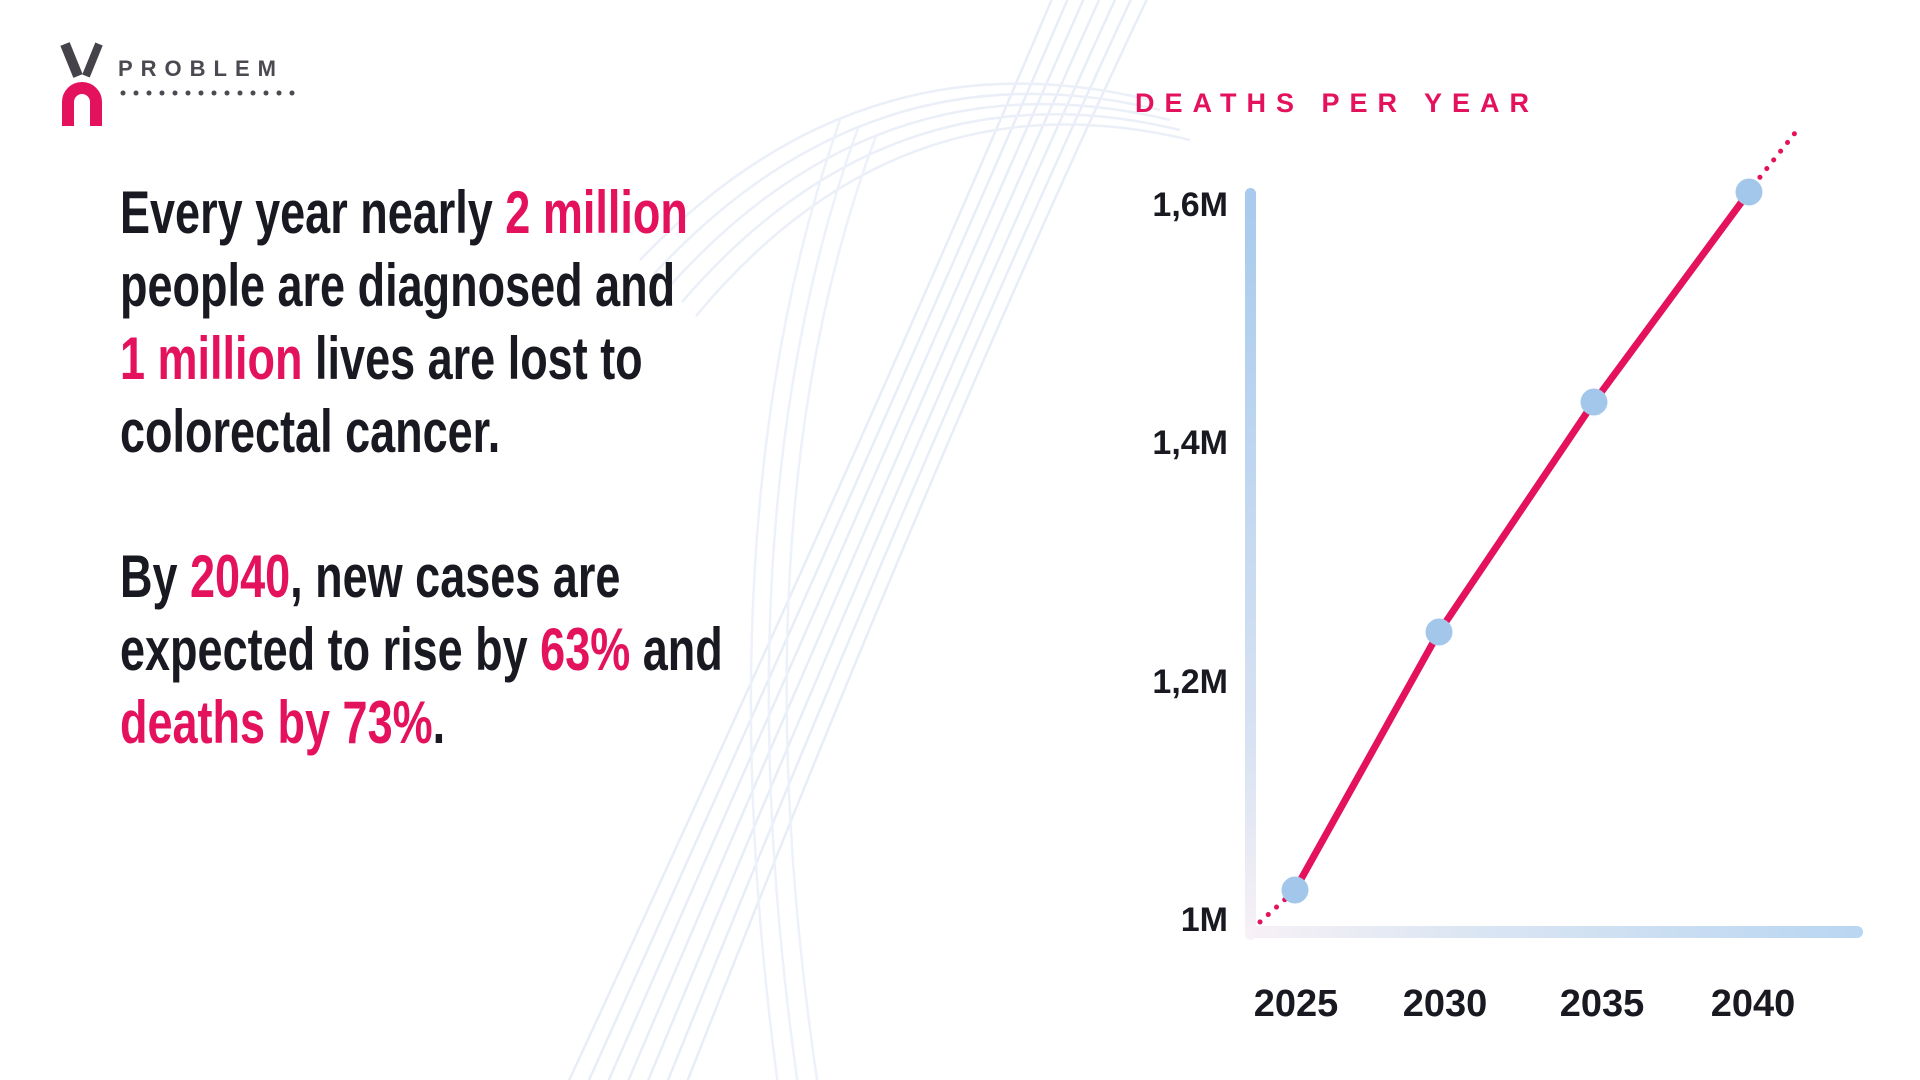  Describe the element at coordinates (1439, 632) in the screenshot. I see `data-point-2030` at that location.